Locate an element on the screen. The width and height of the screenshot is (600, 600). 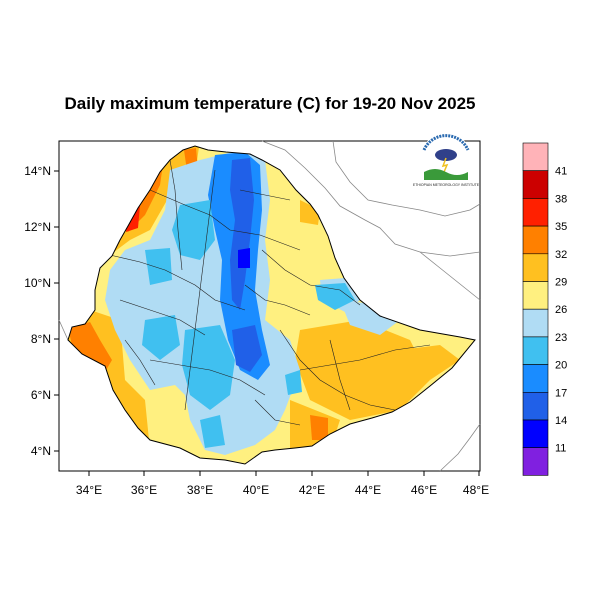
colorbar-label: 26 is located at coordinates (561, 310).